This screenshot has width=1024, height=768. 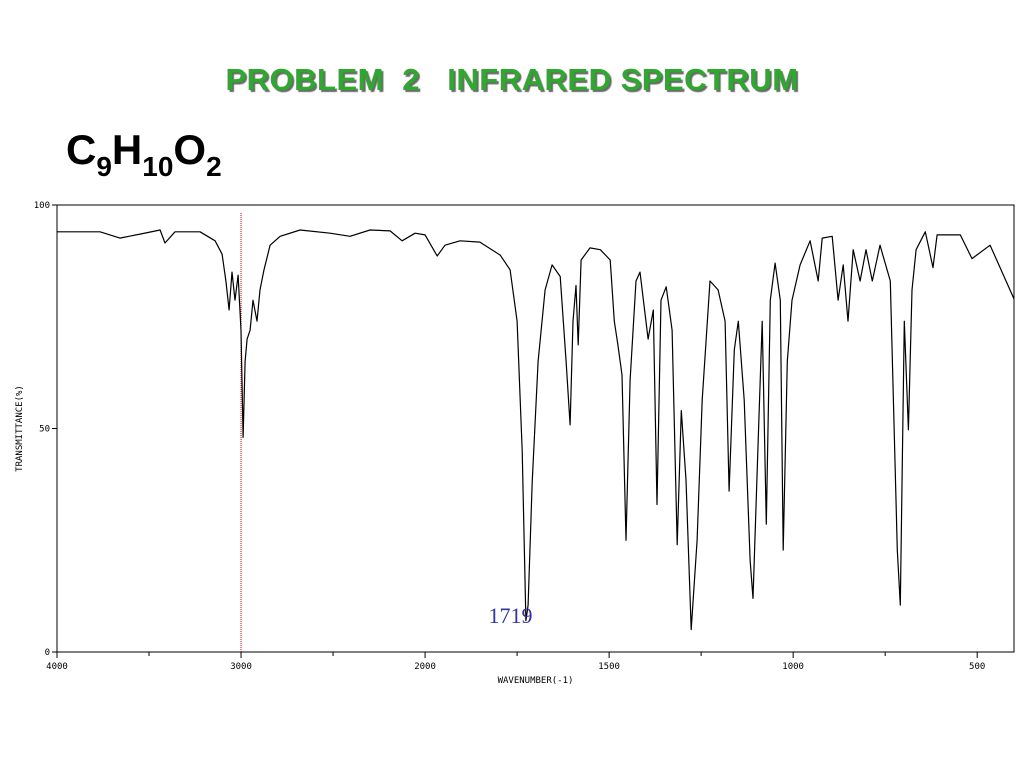 I want to click on x-tick-label: 4000, so click(x=57, y=667).